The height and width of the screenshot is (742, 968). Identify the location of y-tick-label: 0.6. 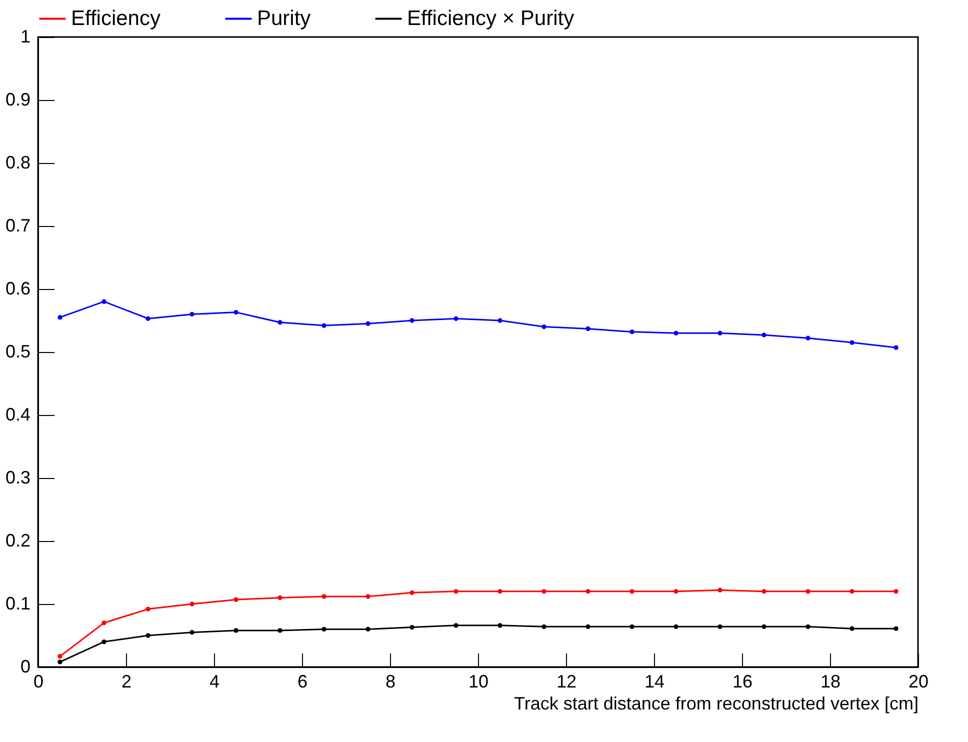
(17, 288).